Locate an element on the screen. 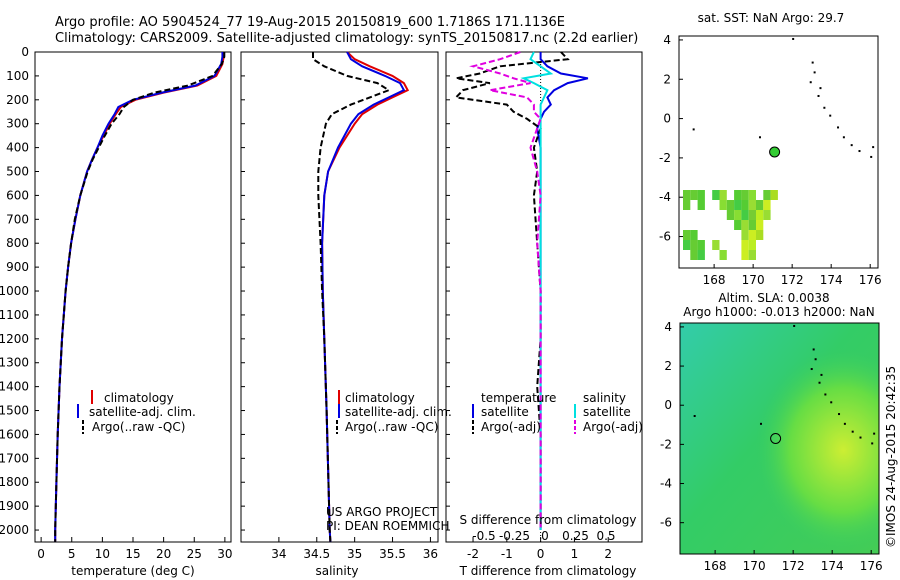 Image resolution: width=900 pixels, height=580 pixels. x-tick-label: 34 is located at coordinates (278, 554).